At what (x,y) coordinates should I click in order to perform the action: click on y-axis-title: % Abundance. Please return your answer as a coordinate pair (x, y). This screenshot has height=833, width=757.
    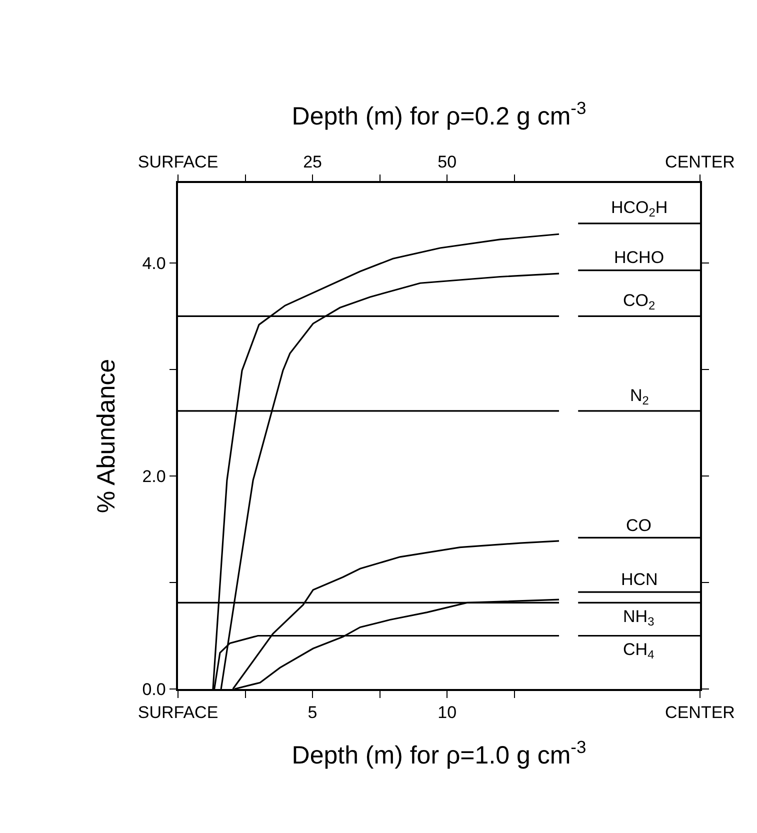
    Looking at the image, I should click on (106, 436).